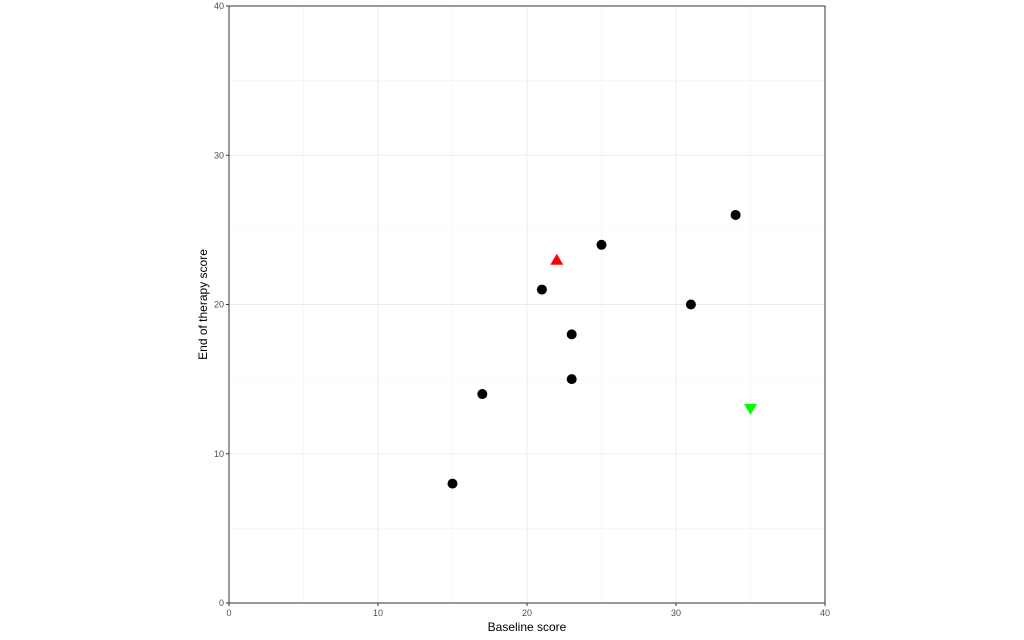 The image size is (1024, 640). I want to click on x-tick-label: 30, so click(676, 613).